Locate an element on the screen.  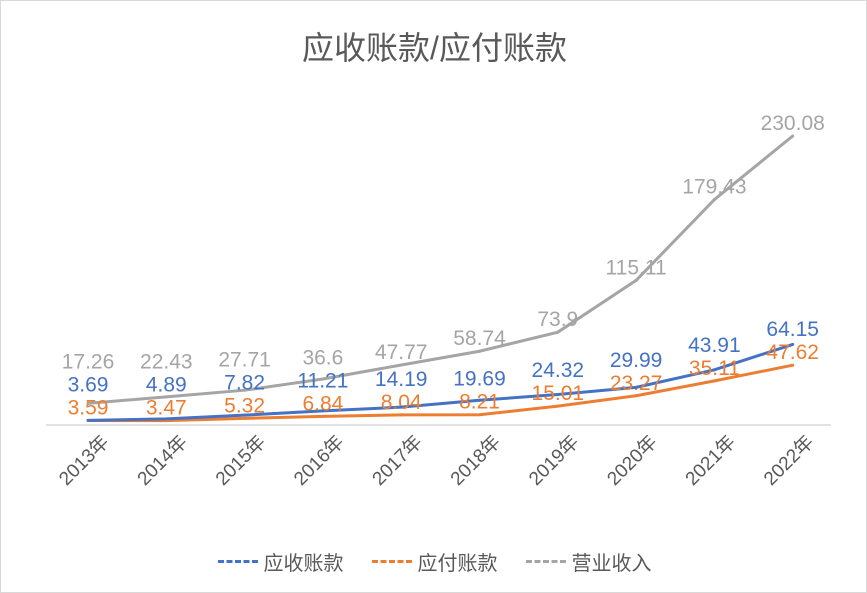
data-label: 36.6 is located at coordinates (322, 357).